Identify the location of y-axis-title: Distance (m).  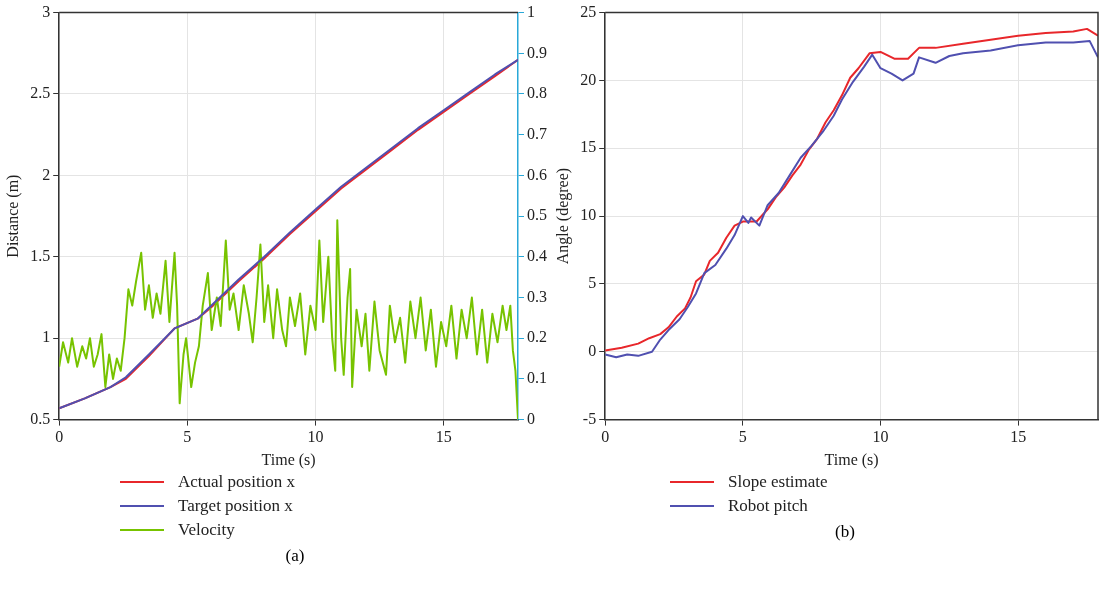
(12, 216).